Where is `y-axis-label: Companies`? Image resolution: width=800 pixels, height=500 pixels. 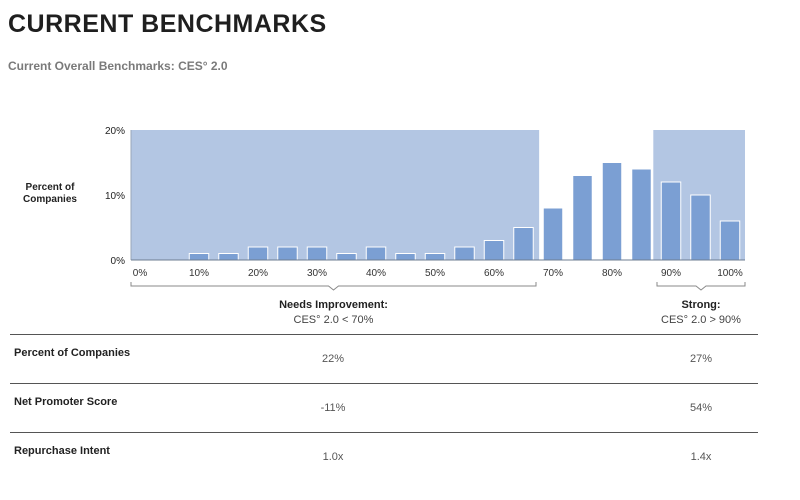 y-axis-label: Companies is located at coordinates (50, 199).